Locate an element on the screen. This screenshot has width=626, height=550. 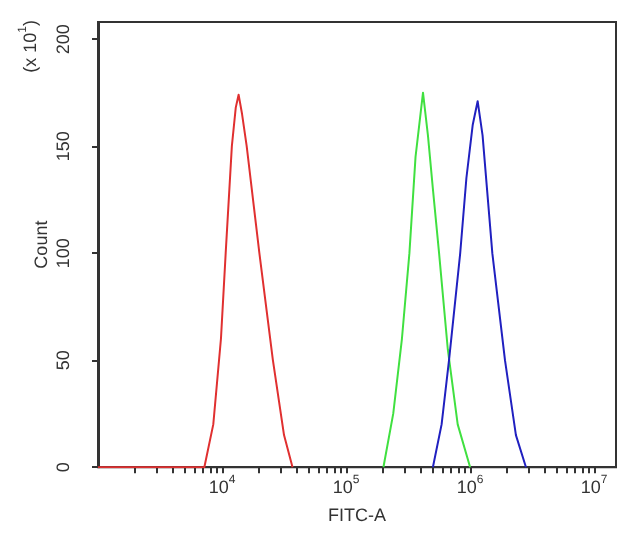
y-tick-label: 150 is located at coordinates (63, 146).